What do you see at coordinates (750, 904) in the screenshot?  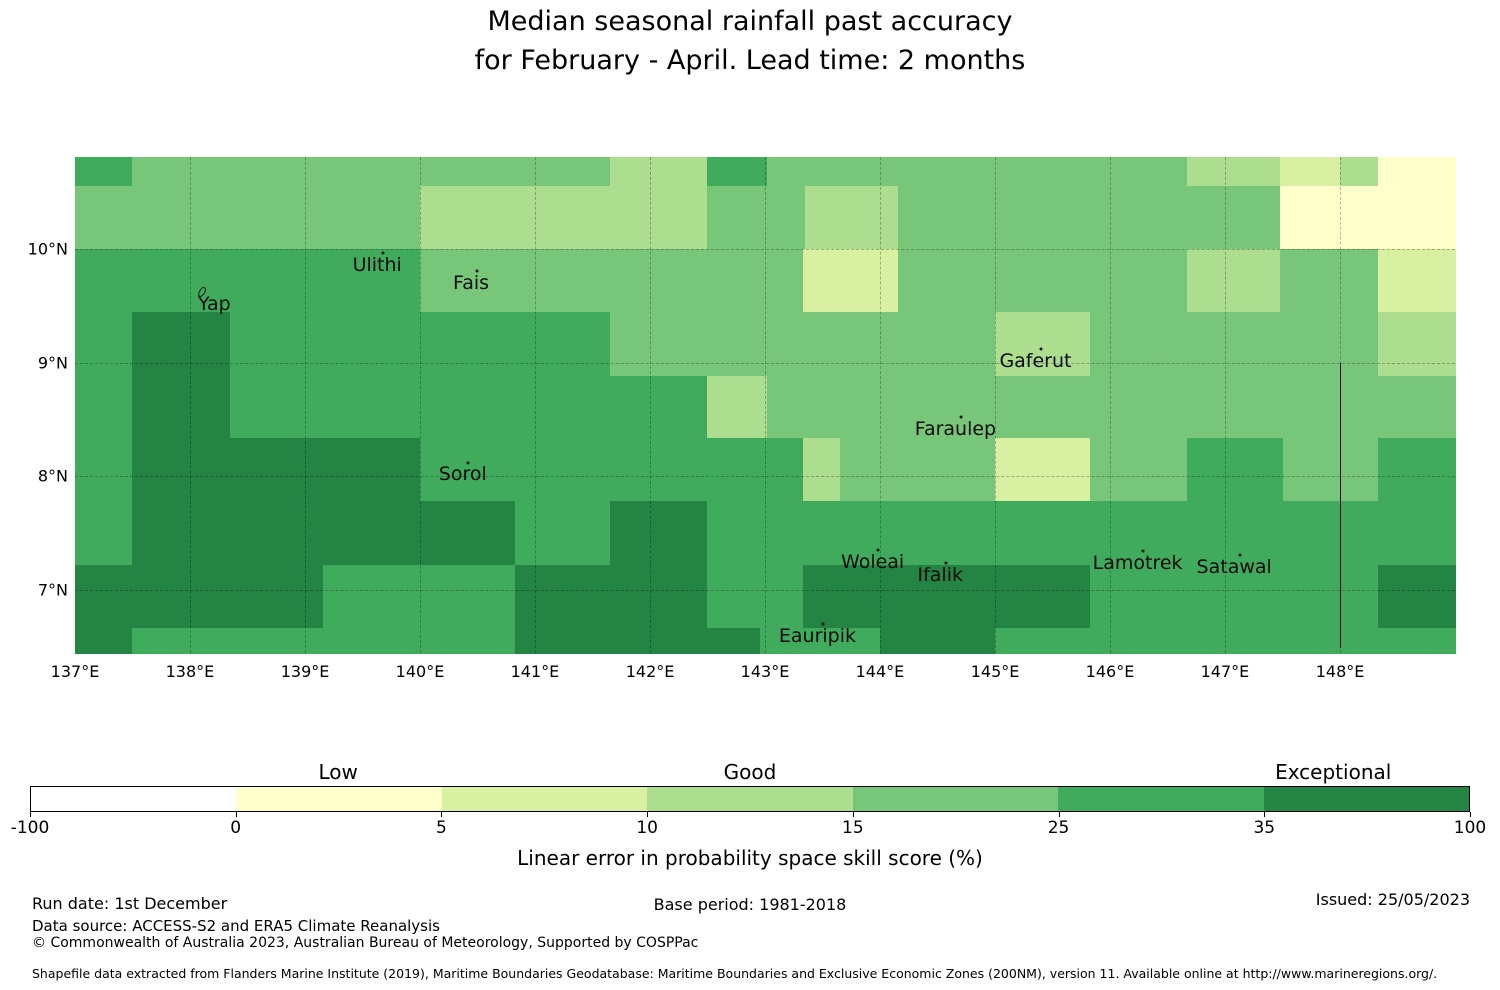 I see `footer-base-period: Base period: 1981-2018` at bounding box center [750, 904].